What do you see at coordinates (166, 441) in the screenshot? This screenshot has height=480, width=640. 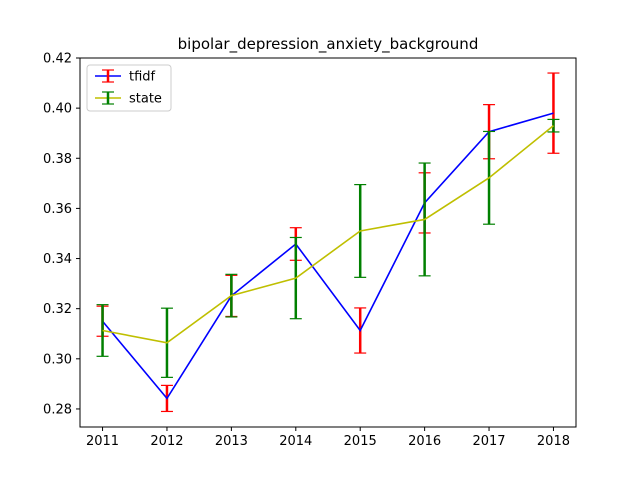 I see `x-tick-label: 2012` at bounding box center [166, 441].